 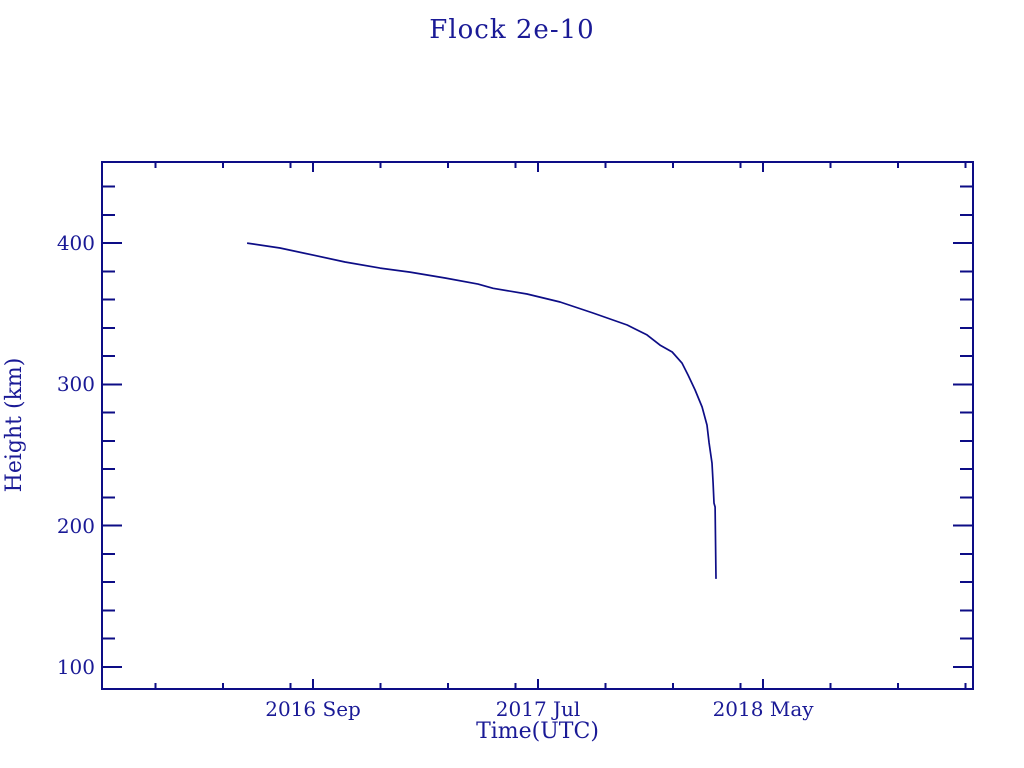 What do you see at coordinates (512, 30) in the screenshot?
I see `chart-title: Flock 2e-10` at bounding box center [512, 30].